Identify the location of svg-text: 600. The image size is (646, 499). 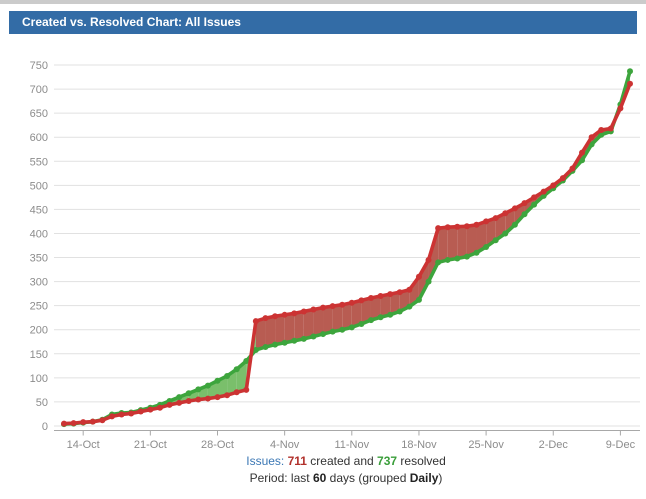
(39, 138).